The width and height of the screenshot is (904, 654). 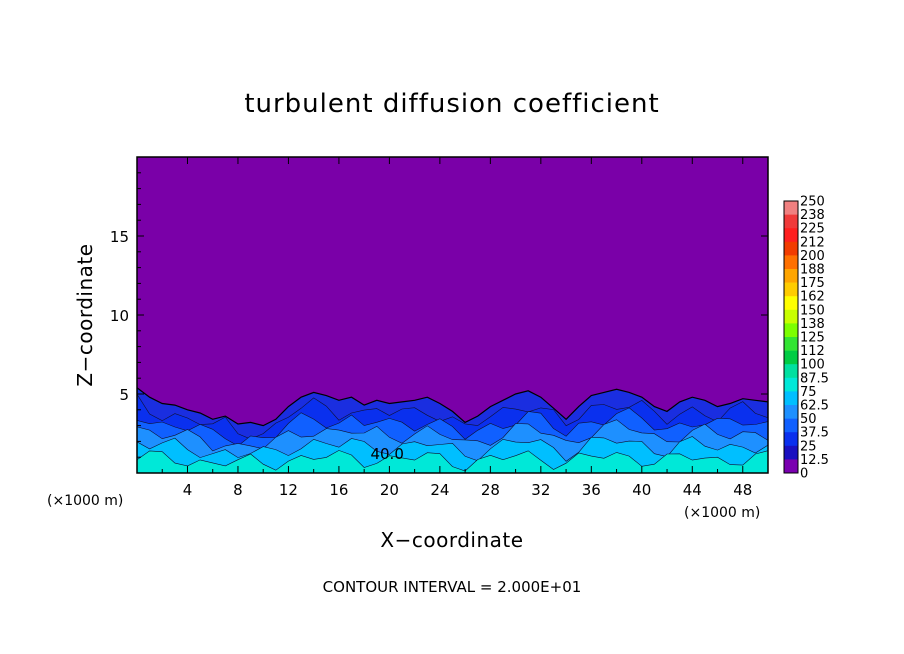 What do you see at coordinates (452, 429) in the screenshot?
I see `turbulent-layer: 40.0` at bounding box center [452, 429].